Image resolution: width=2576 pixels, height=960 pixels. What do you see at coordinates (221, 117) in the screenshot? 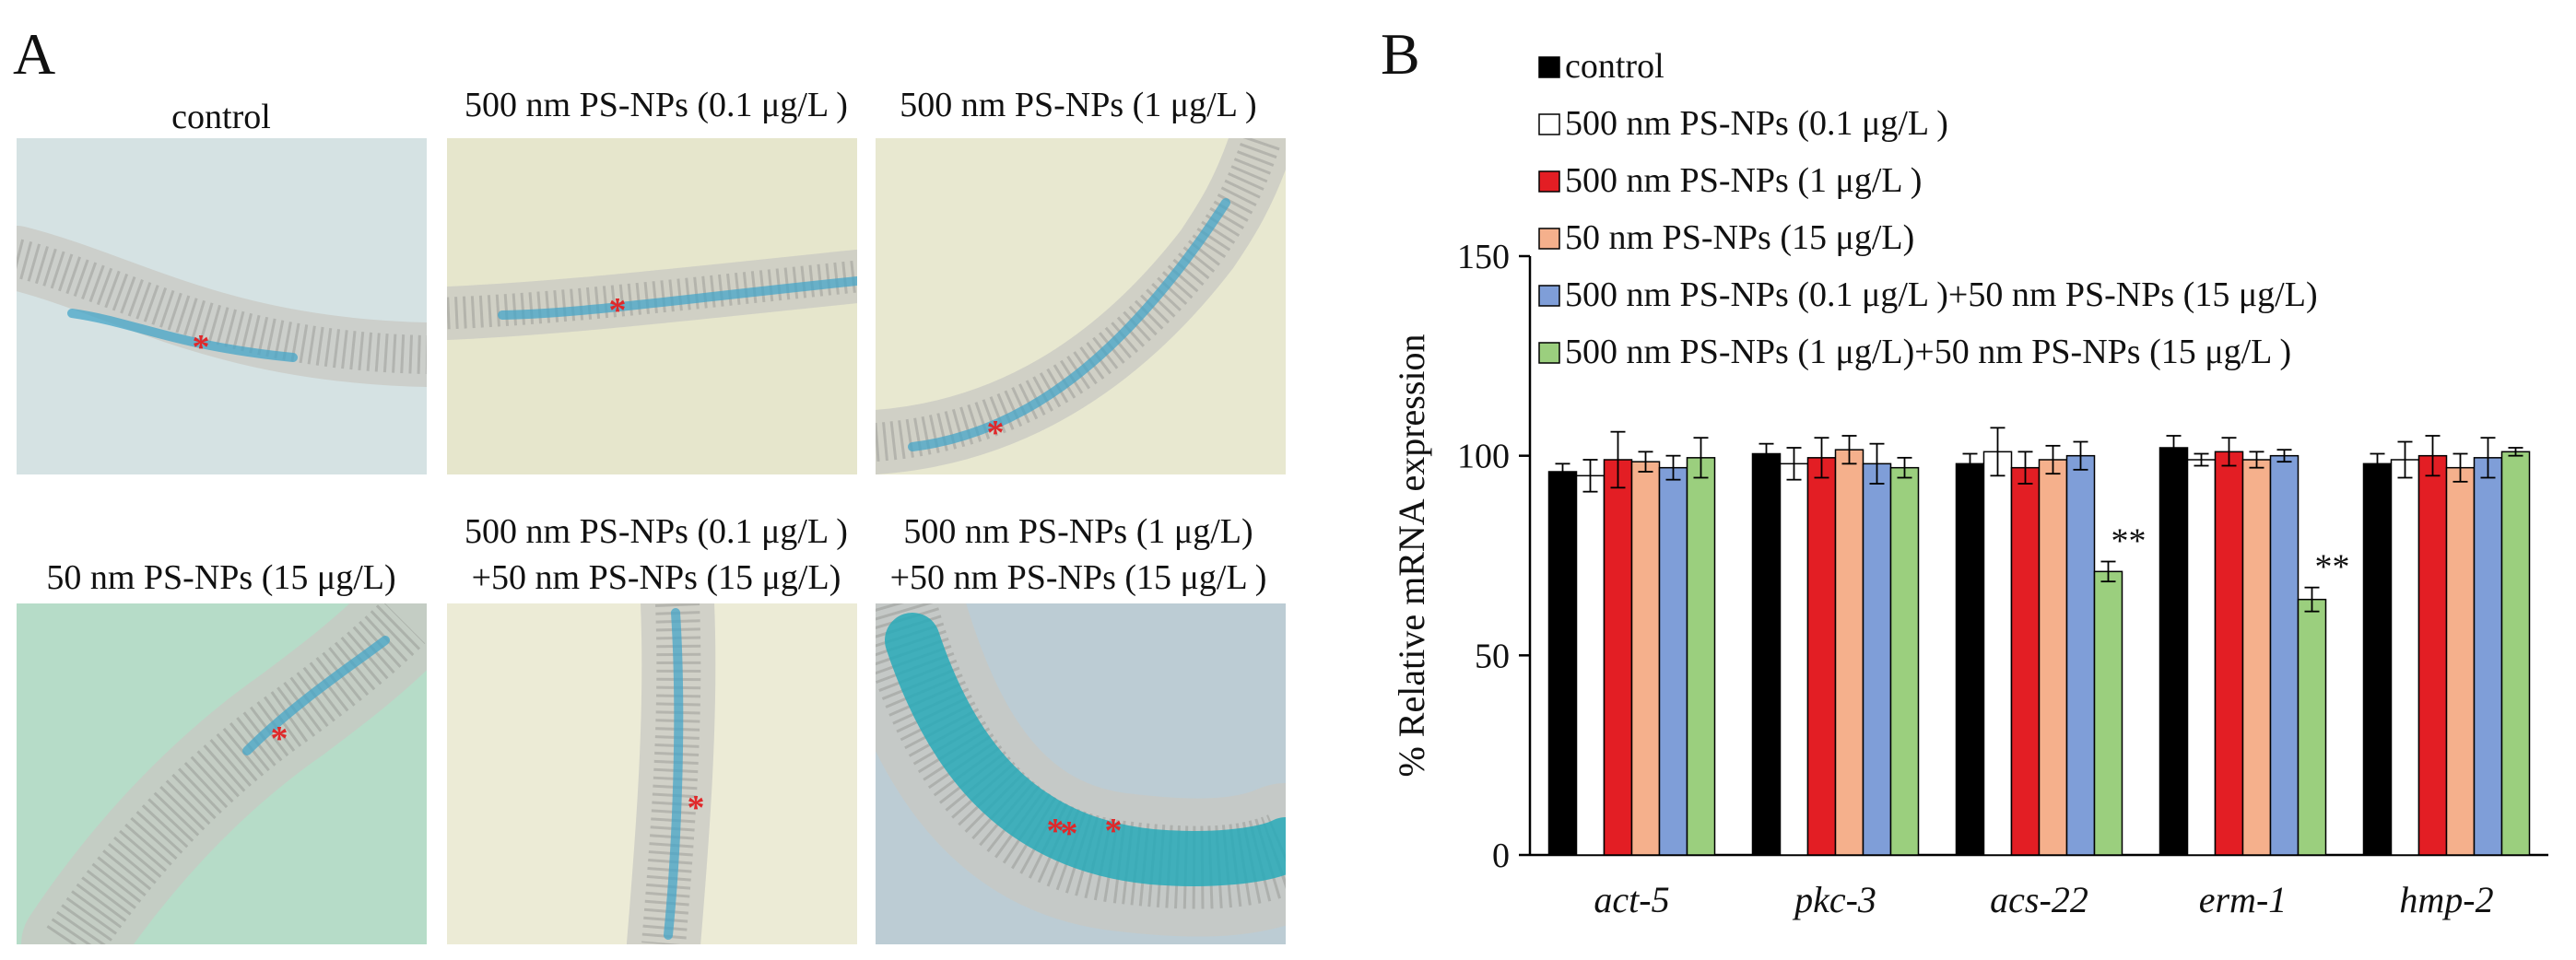
I see `micrograph-caption: control` at bounding box center [221, 117].